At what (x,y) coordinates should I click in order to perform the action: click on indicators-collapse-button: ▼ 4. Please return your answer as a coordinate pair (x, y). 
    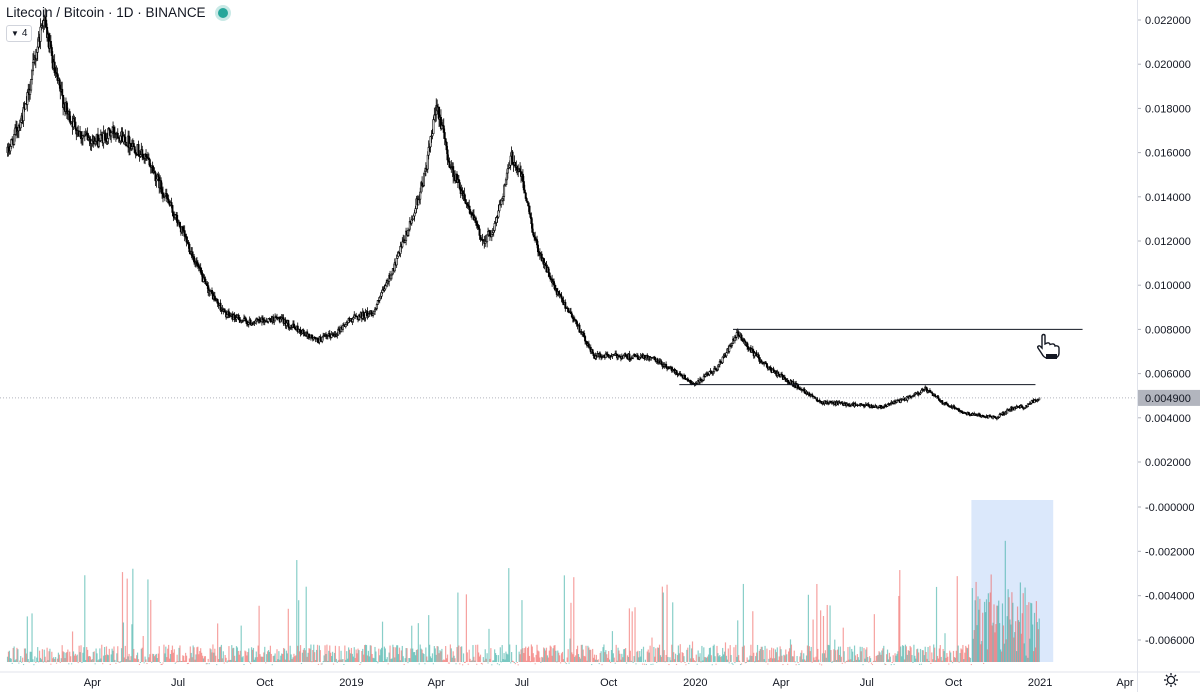
    Looking at the image, I should click on (19, 33).